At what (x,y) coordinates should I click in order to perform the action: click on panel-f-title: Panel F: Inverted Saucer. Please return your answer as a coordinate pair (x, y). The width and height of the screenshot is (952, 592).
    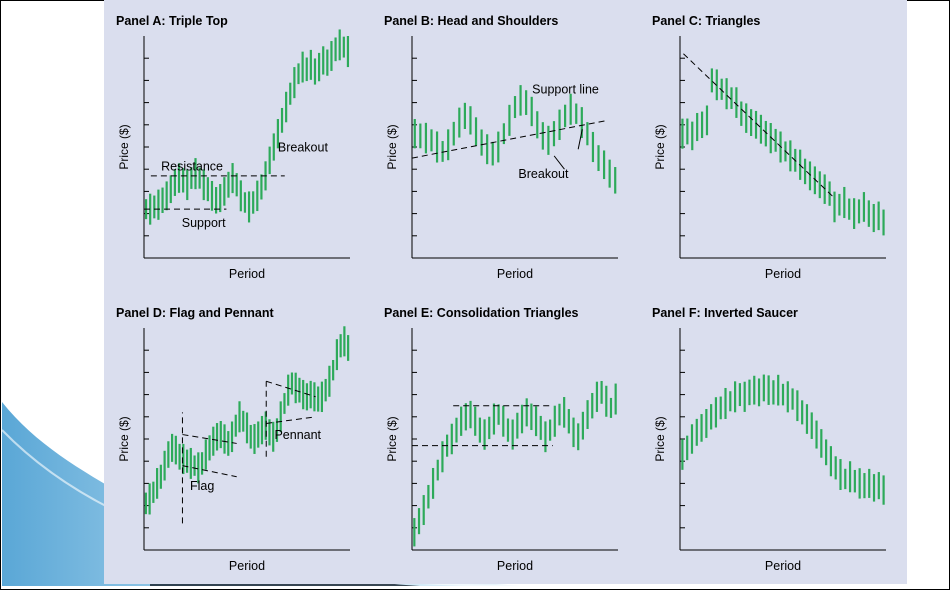
    Looking at the image, I should click on (725, 313).